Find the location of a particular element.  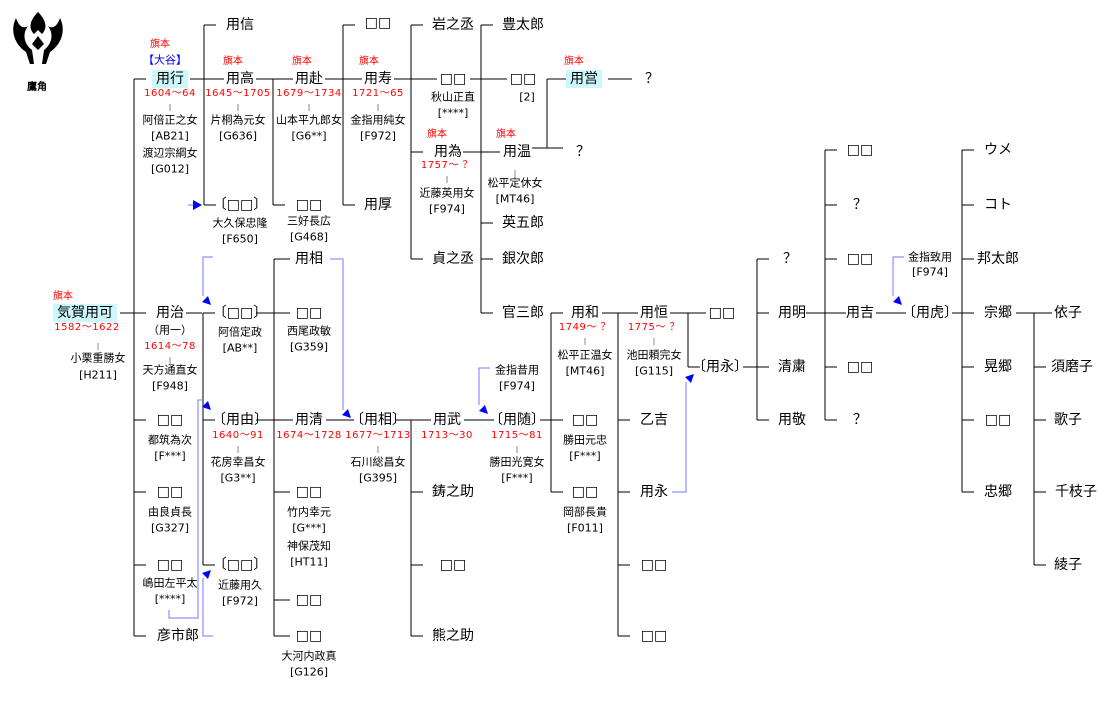

person-name: 用厚 is located at coordinates (378, 205).